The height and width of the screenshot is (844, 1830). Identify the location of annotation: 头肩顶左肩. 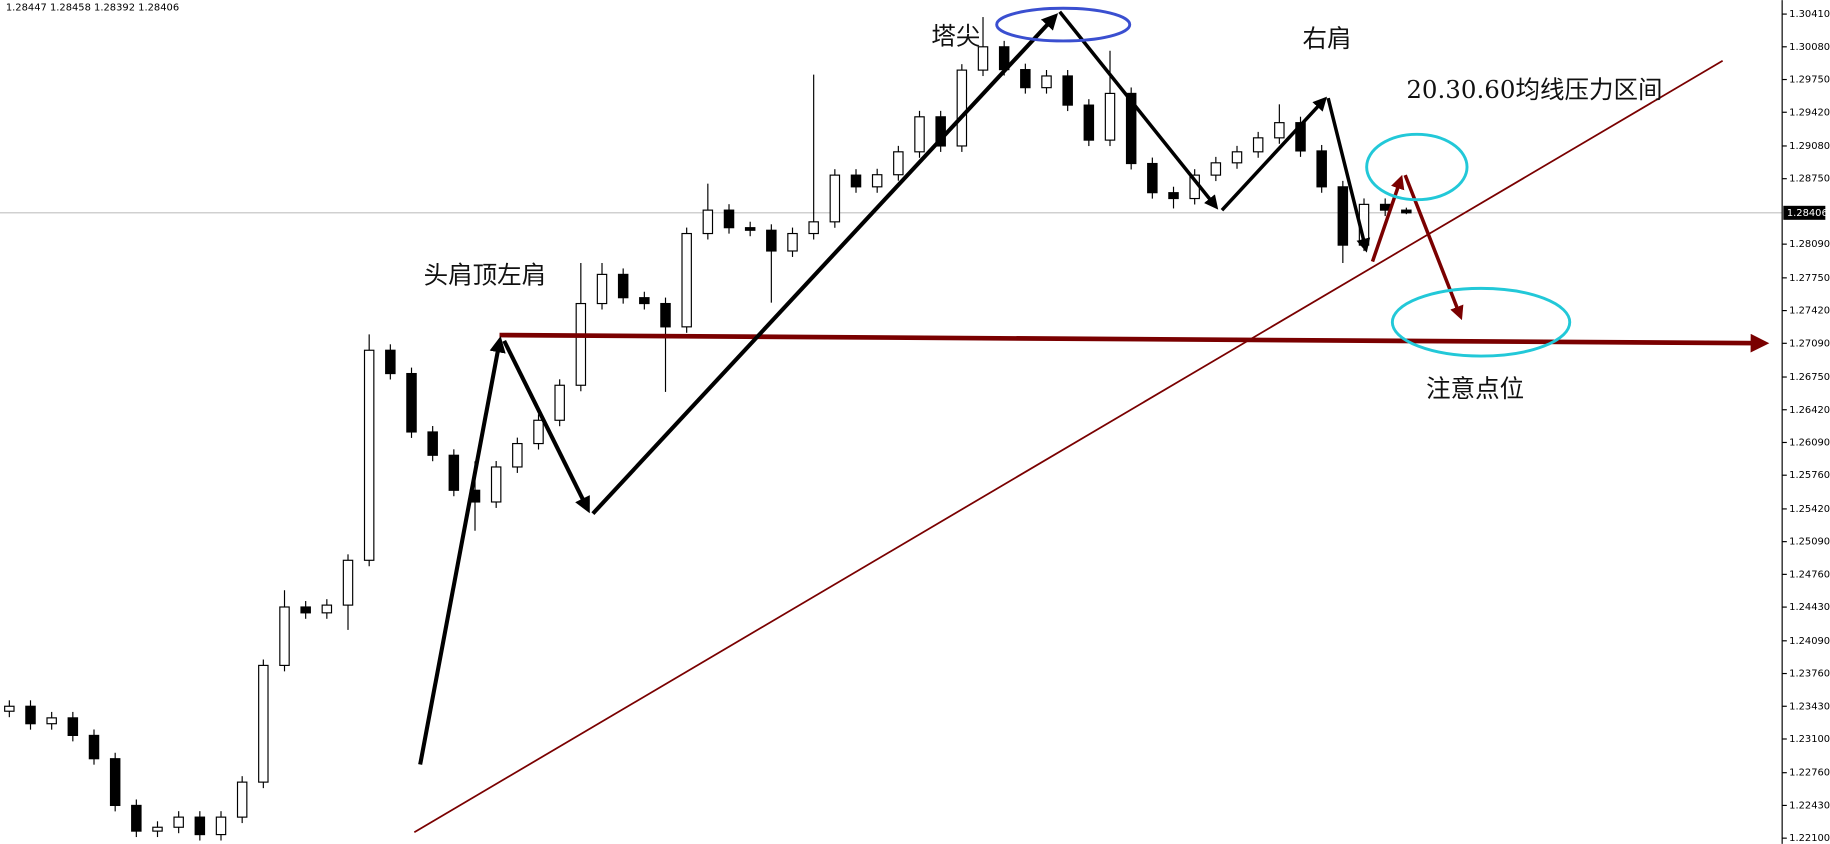
(485, 275).